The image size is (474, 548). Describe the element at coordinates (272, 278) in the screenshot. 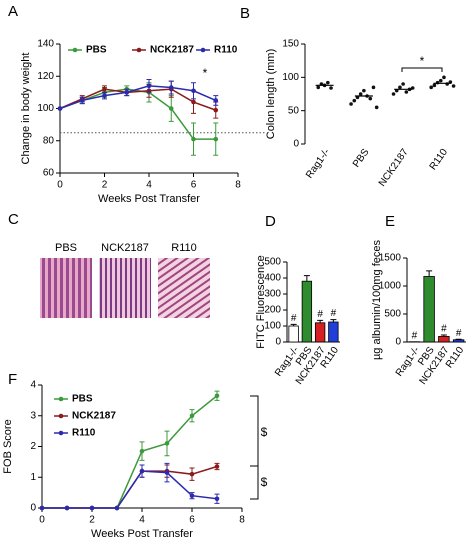

I see `y-tick-label: 400` at that location.